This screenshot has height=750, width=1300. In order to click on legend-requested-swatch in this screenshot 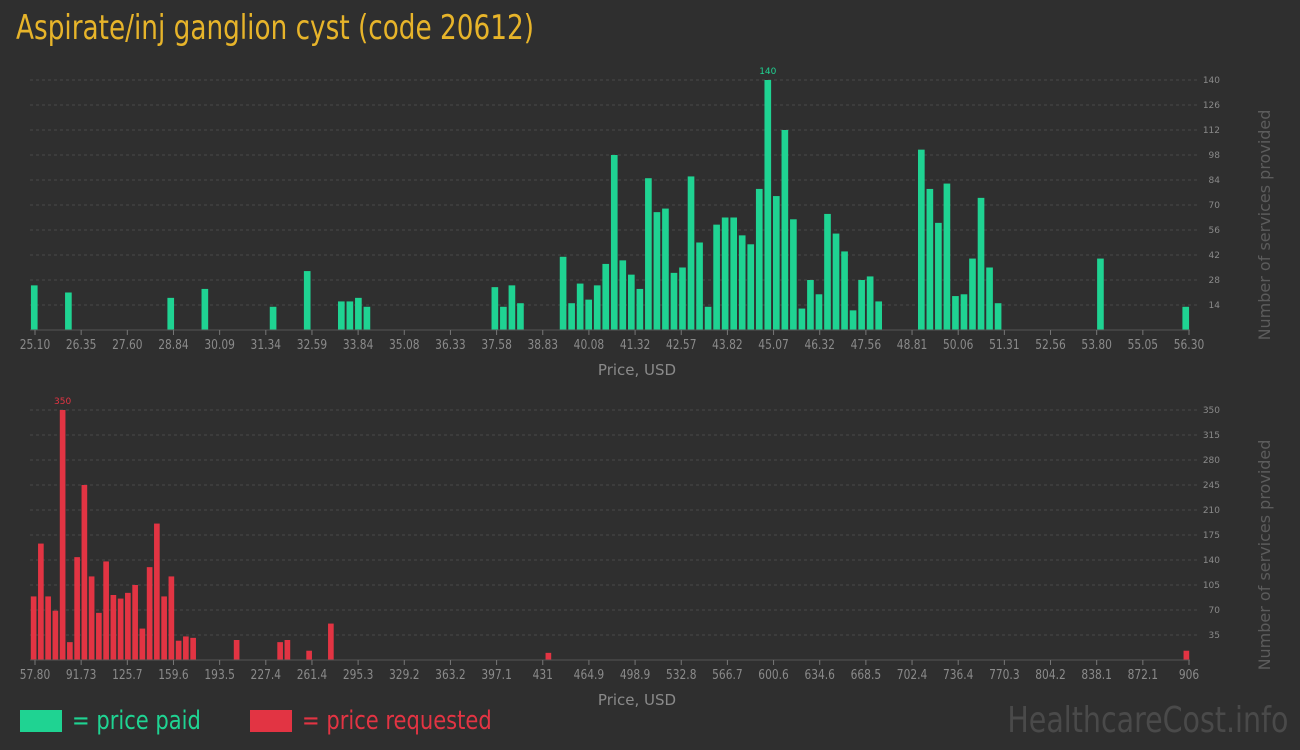, I will do `click(271, 721)`.